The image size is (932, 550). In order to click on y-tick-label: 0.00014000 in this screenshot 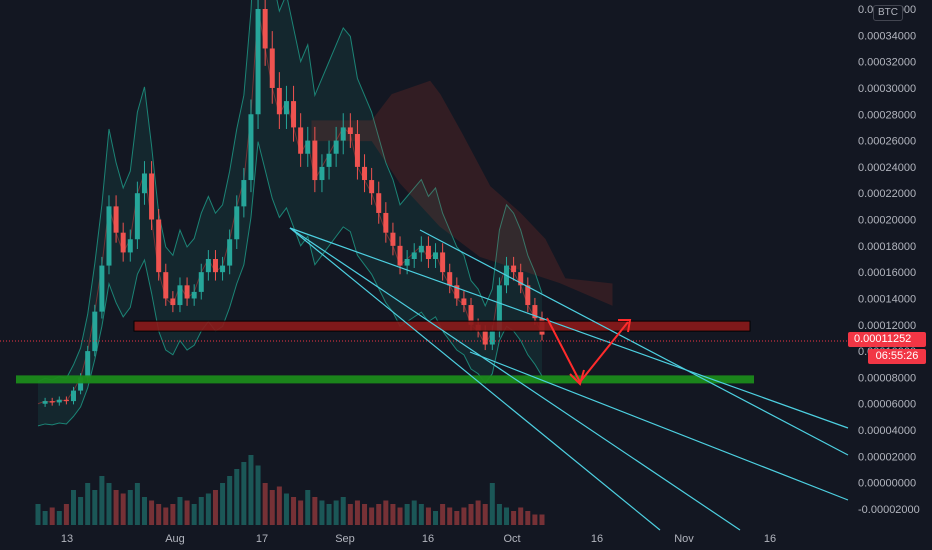, I will do `click(887, 299)`.